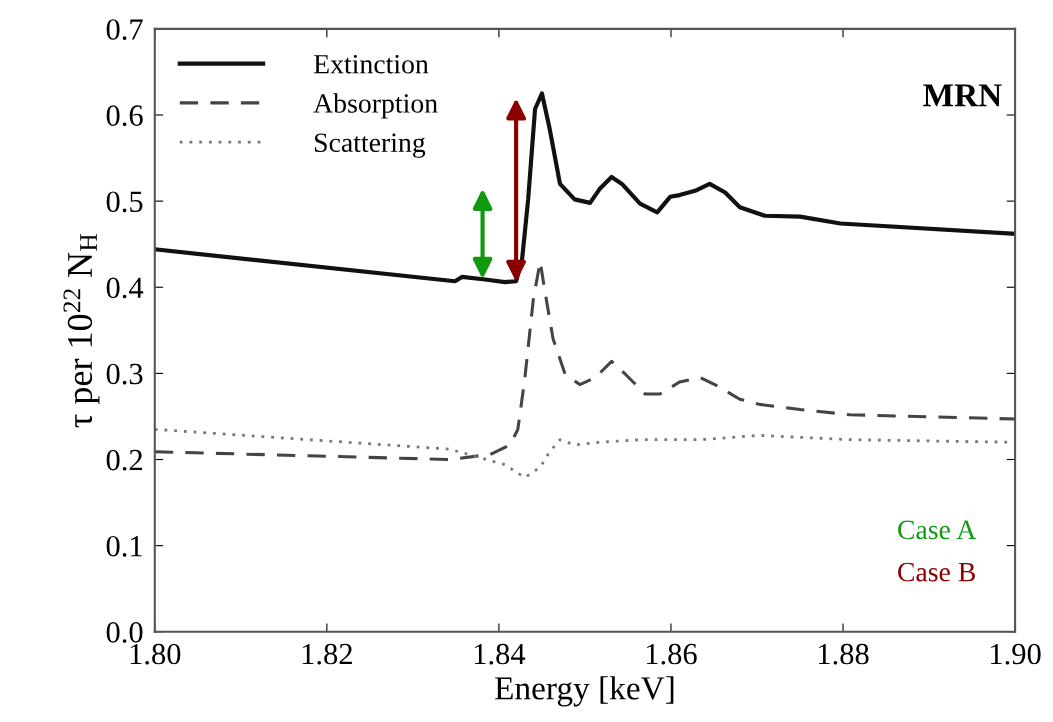 Image resolution: width=1053 pixels, height=722 pixels. I want to click on x-axis-title: Energy [keV], so click(584, 691).